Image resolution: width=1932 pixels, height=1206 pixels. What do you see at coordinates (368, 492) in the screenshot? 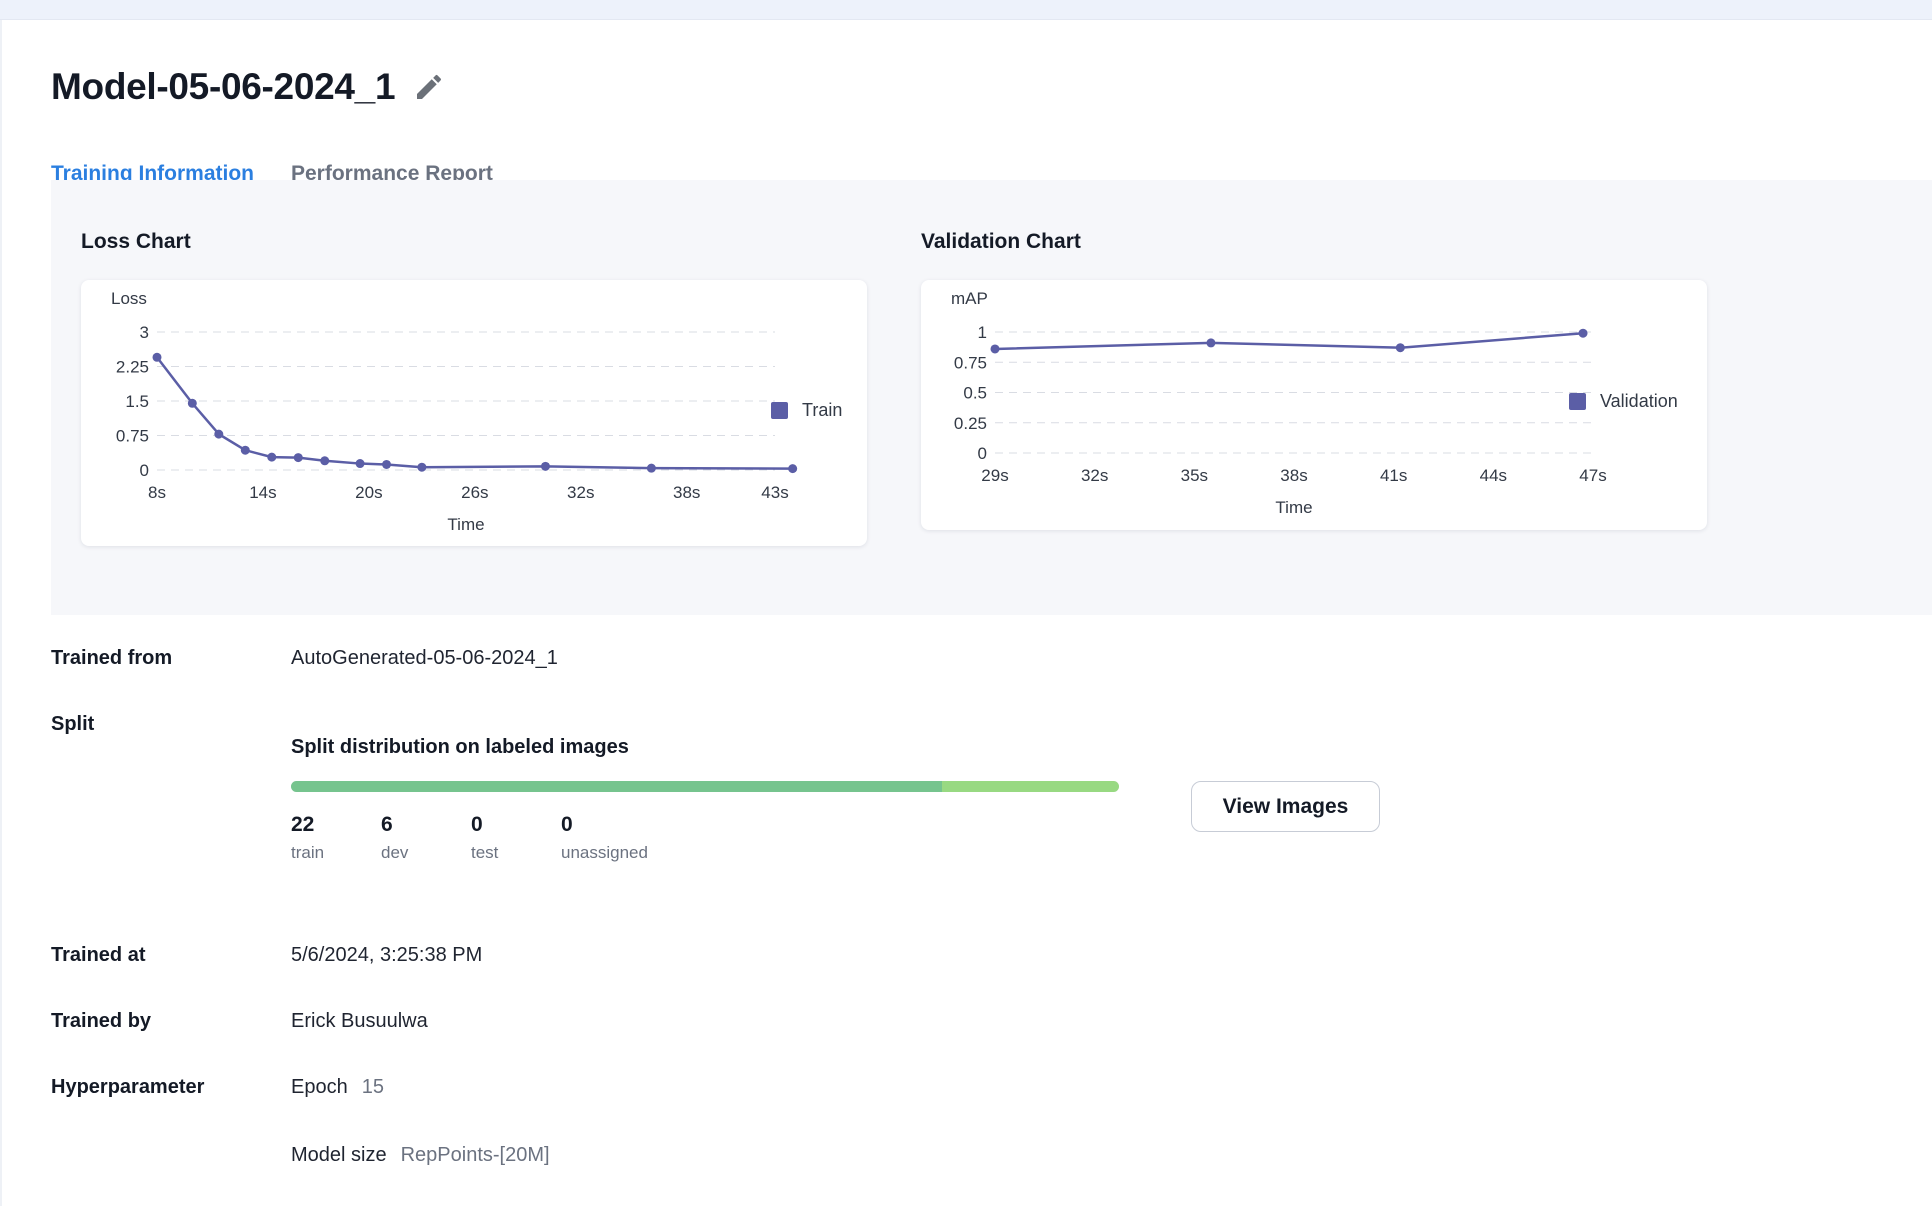
I see `x-tick-label: 20s` at bounding box center [368, 492].